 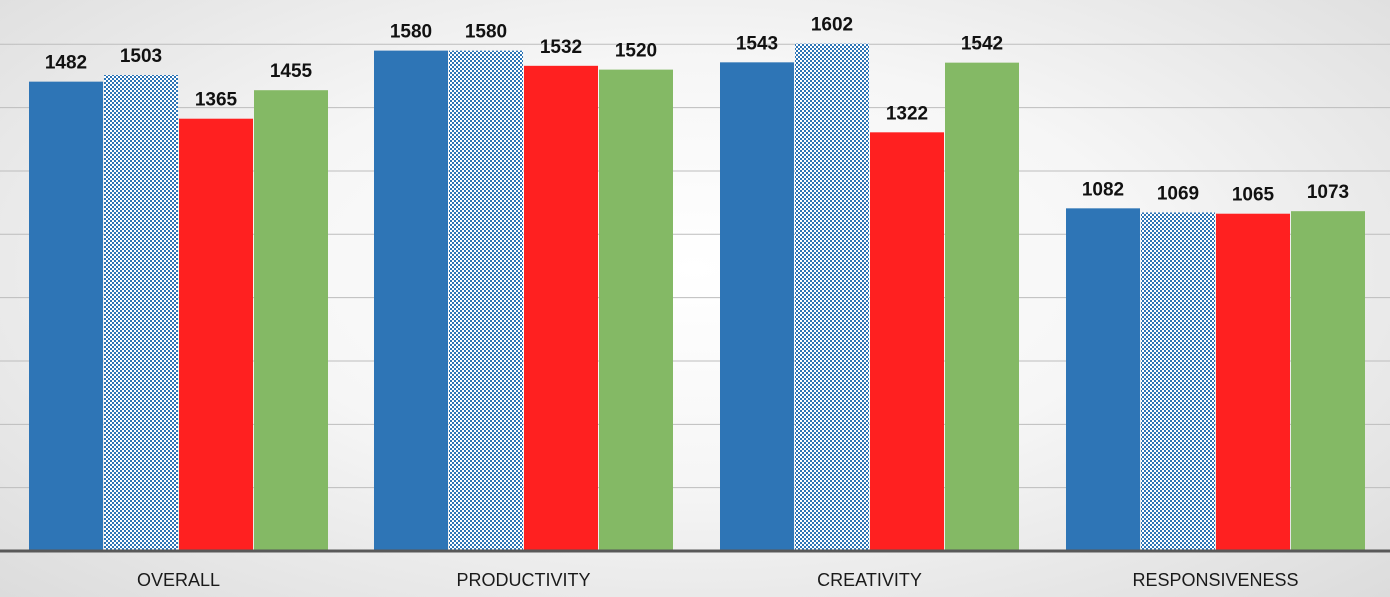 I want to click on category-label-responsiveness: RESPONSIVENESS, so click(x=1215, y=580).